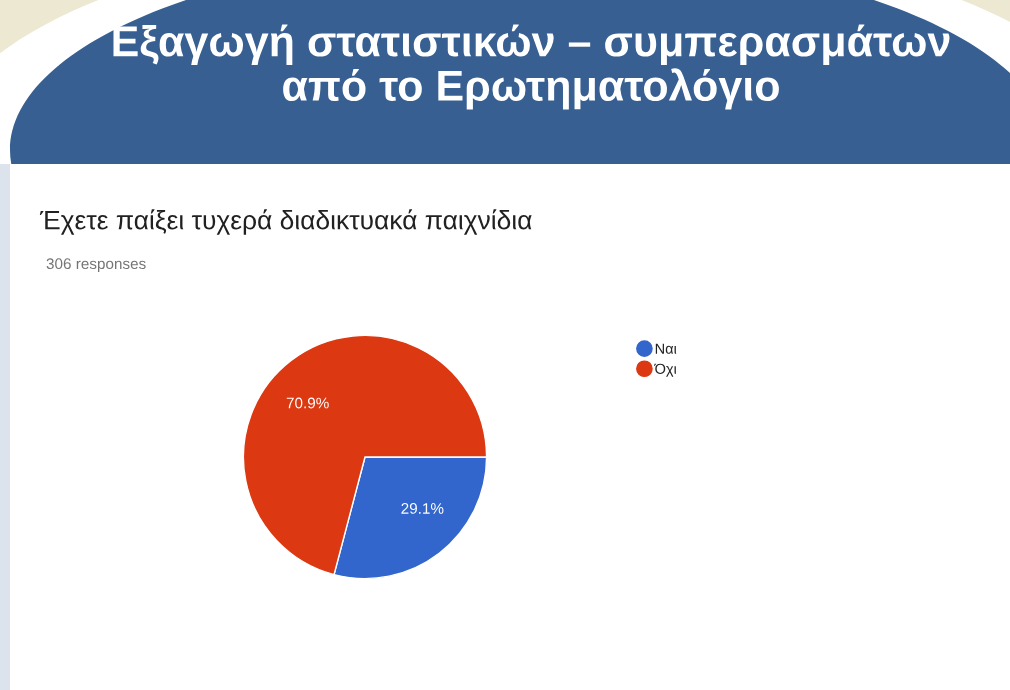  Describe the element at coordinates (96, 265) in the screenshot. I see `text: 306 responses` at that location.